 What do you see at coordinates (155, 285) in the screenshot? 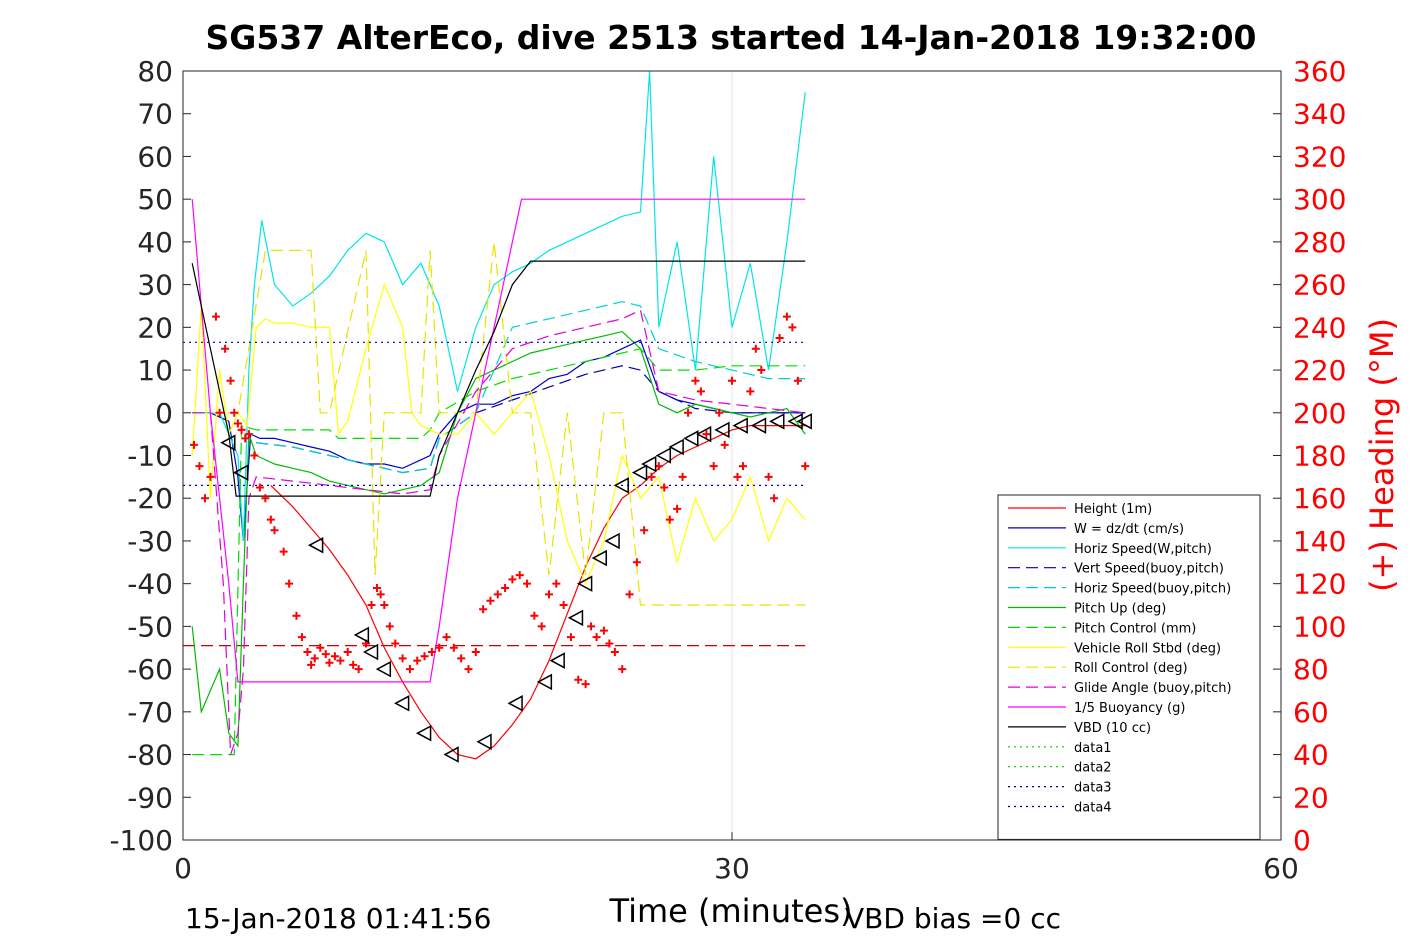
I see `y-left-tick-label-5: 30` at bounding box center [155, 285].